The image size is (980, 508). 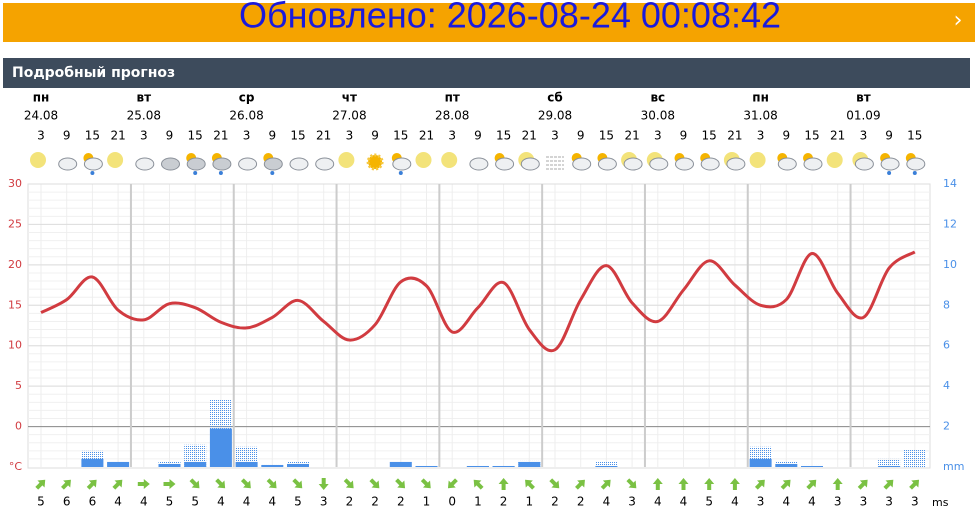 What do you see at coordinates (93, 501) in the screenshot?
I see `wind-speed: 6` at bounding box center [93, 501].